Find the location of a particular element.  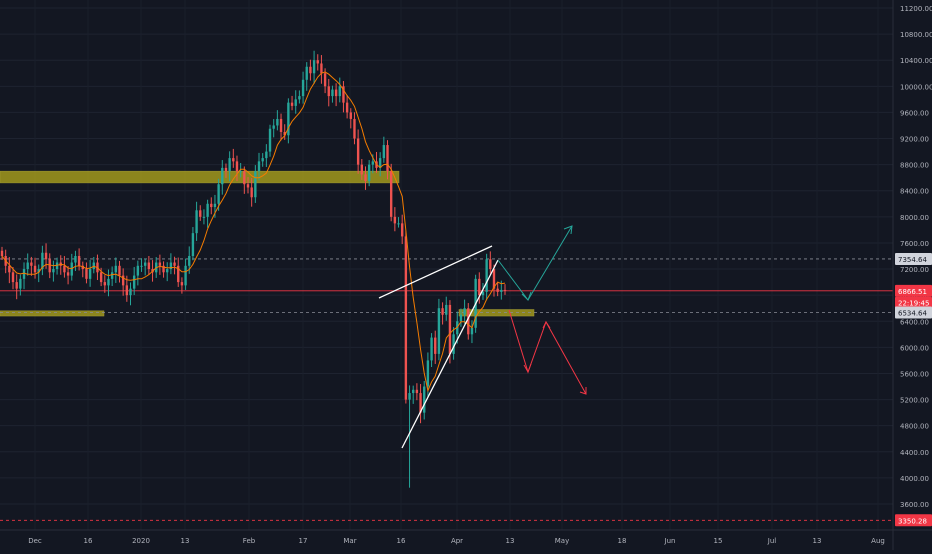

bearish-projection is located at coordinates (547, 352).